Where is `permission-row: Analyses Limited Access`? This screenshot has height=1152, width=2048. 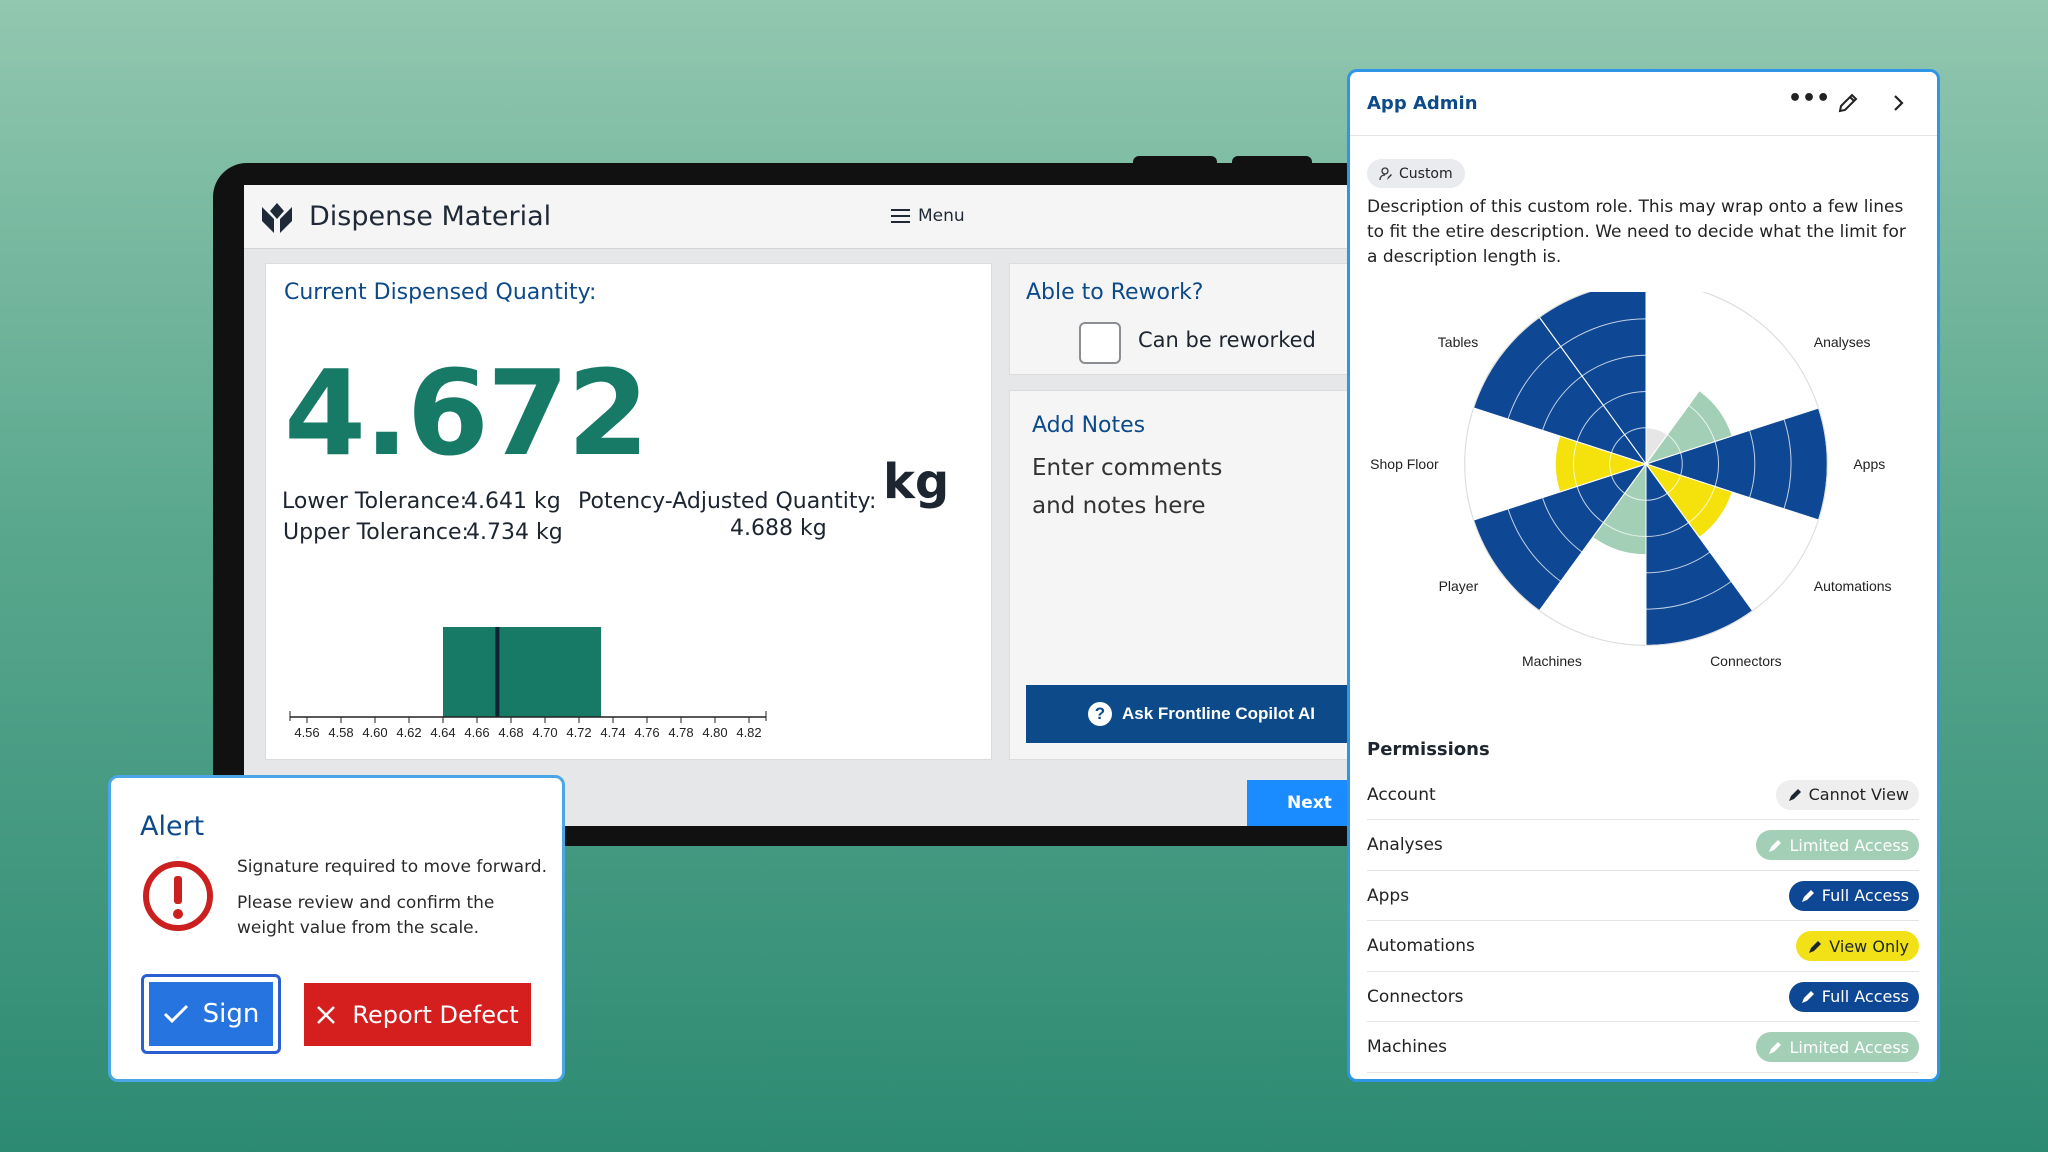 permission-row: Analyses Limited Access is located at coordinates (1643, 846).